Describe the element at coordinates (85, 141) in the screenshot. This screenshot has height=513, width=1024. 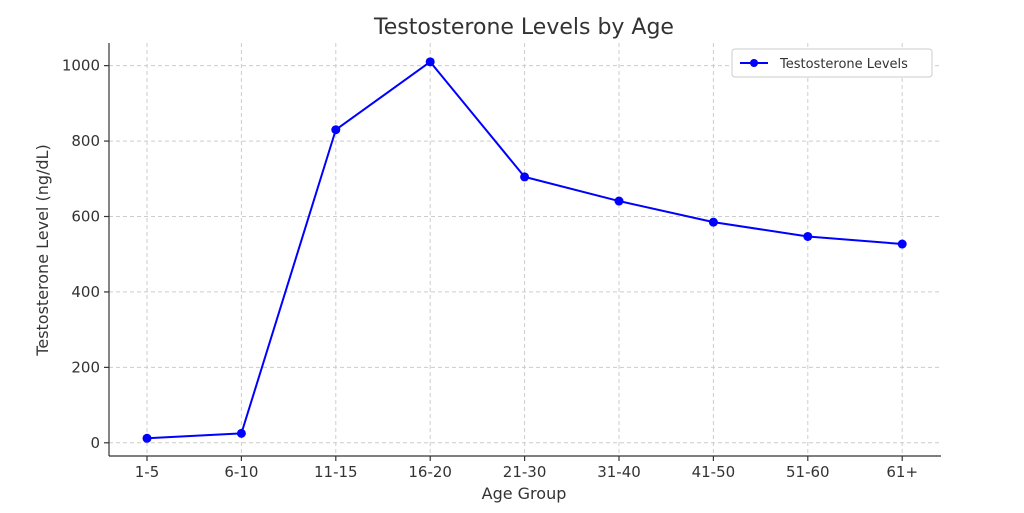
I see `y-tick-label: 800` at that location.